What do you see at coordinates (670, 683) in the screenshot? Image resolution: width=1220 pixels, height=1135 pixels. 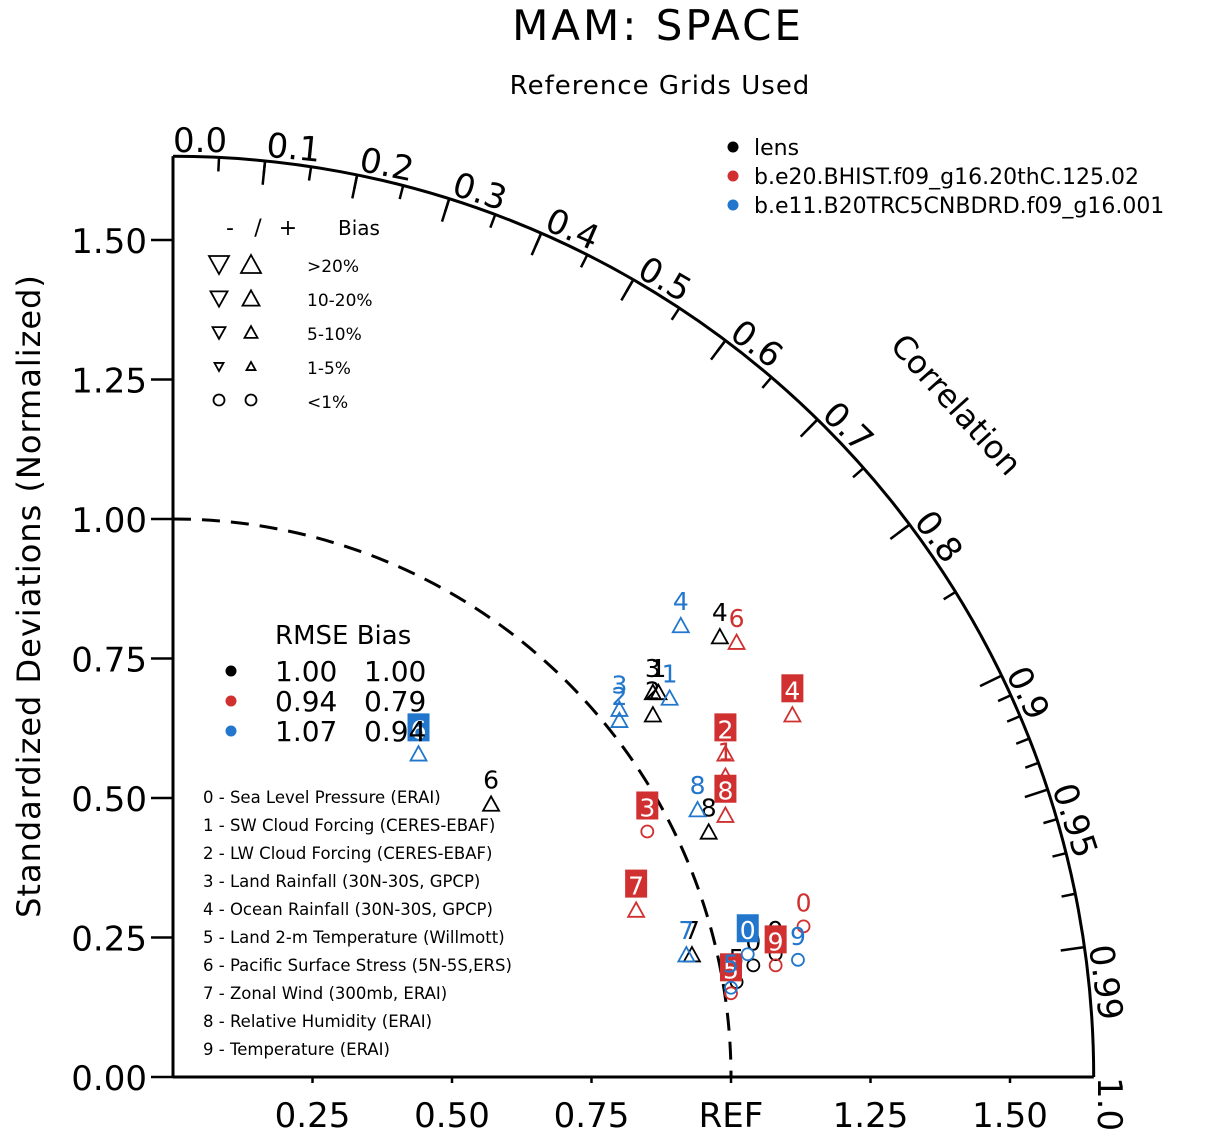 I see `data-point: 1` at bounding box center [670, 683].